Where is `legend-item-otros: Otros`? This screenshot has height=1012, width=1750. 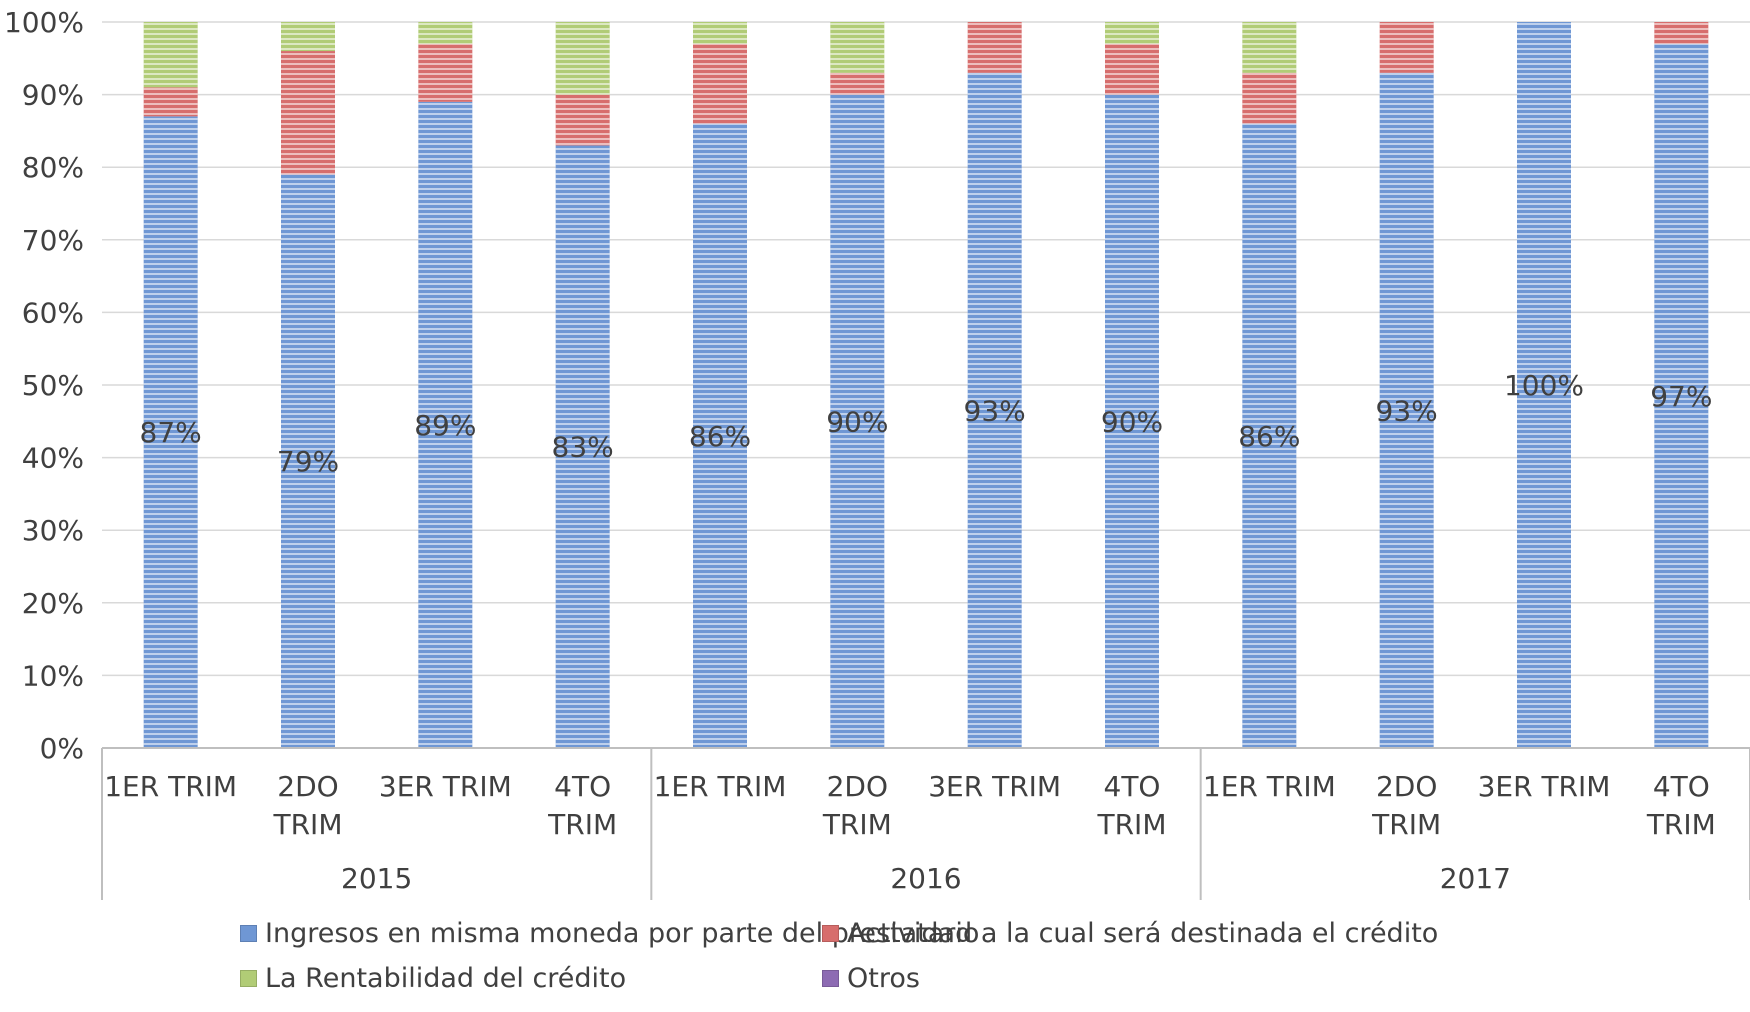
legend-item-otros: Otros is located at coordinates (871, 978).